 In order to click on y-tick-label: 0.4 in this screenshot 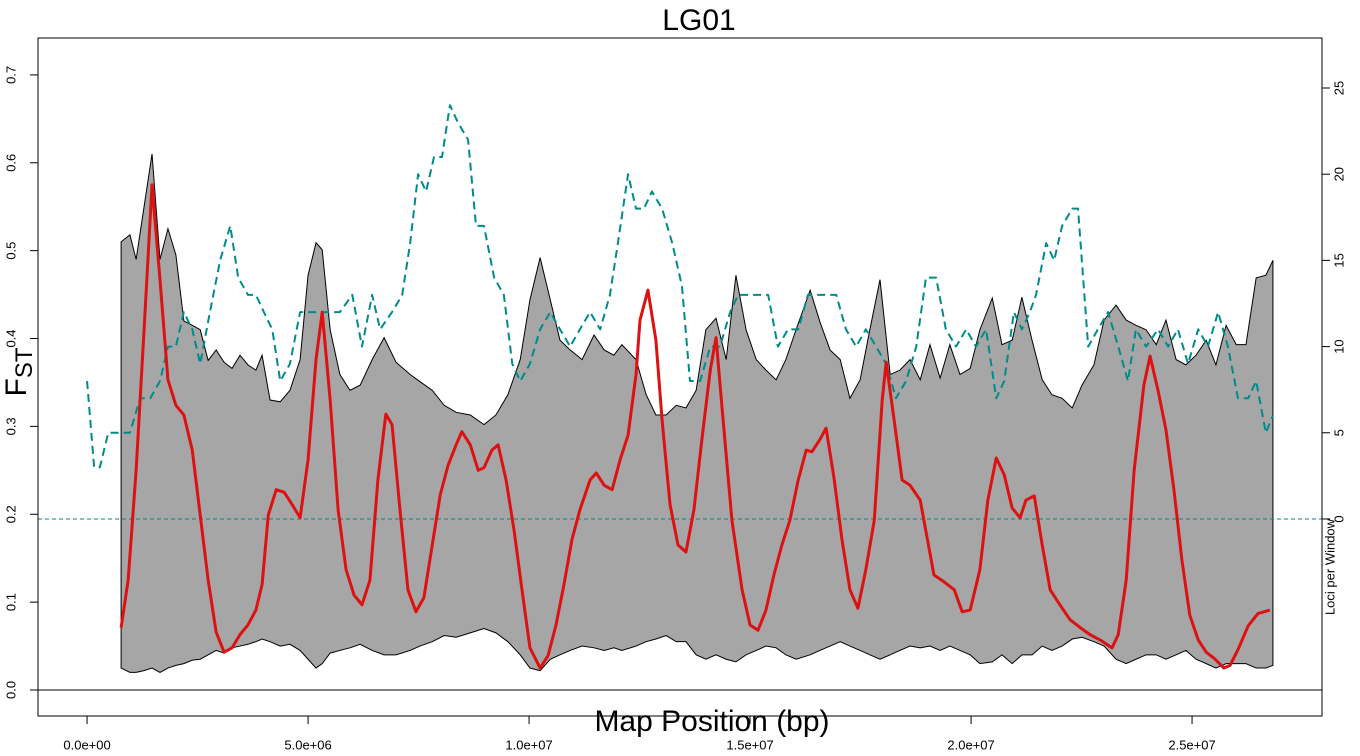, I will do `click(10, 338)`.